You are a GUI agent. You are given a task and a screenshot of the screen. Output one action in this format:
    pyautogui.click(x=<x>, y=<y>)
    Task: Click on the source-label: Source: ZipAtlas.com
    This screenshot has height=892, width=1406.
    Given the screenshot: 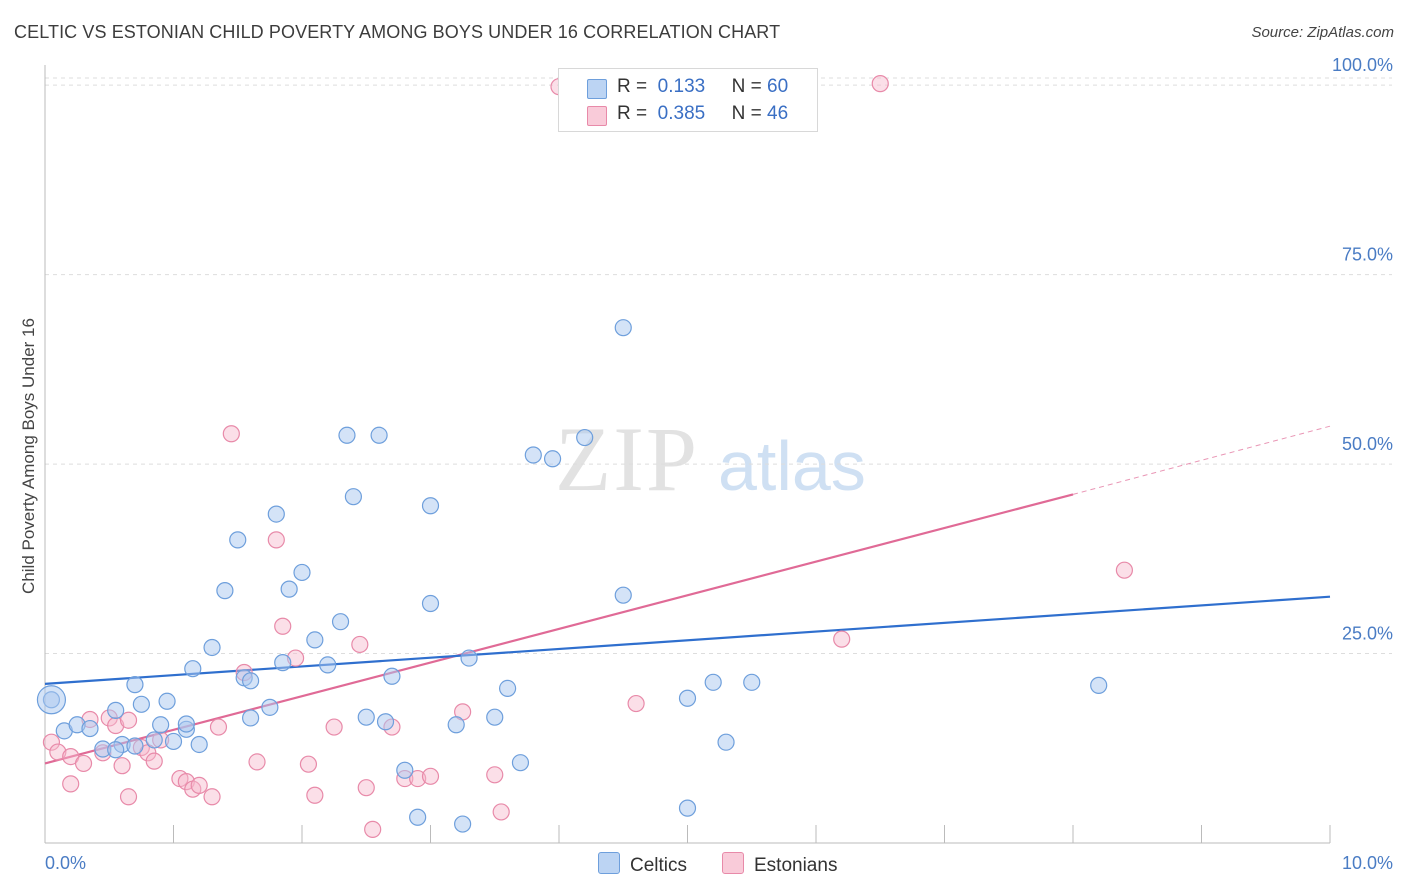 What is the action you would take?
    pyautogui.click(x=1322, y=32)
    